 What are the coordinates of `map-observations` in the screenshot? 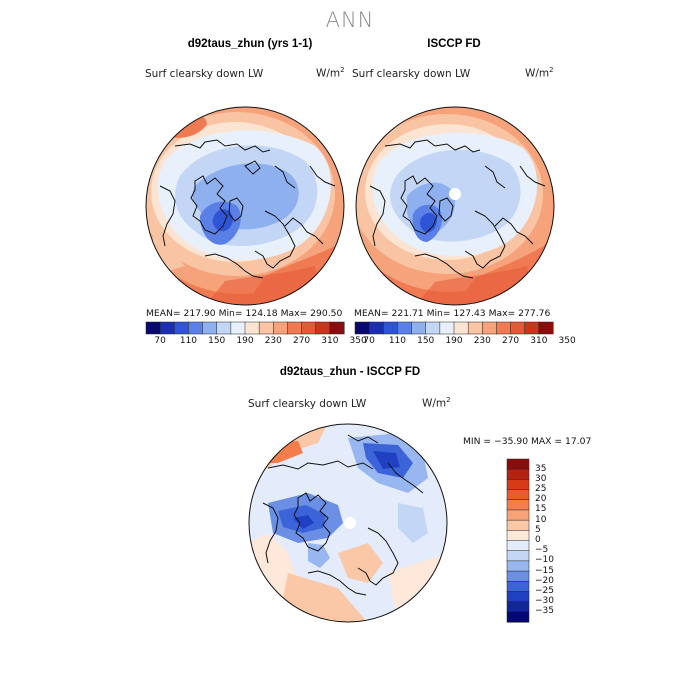 It's located at (455, 206).